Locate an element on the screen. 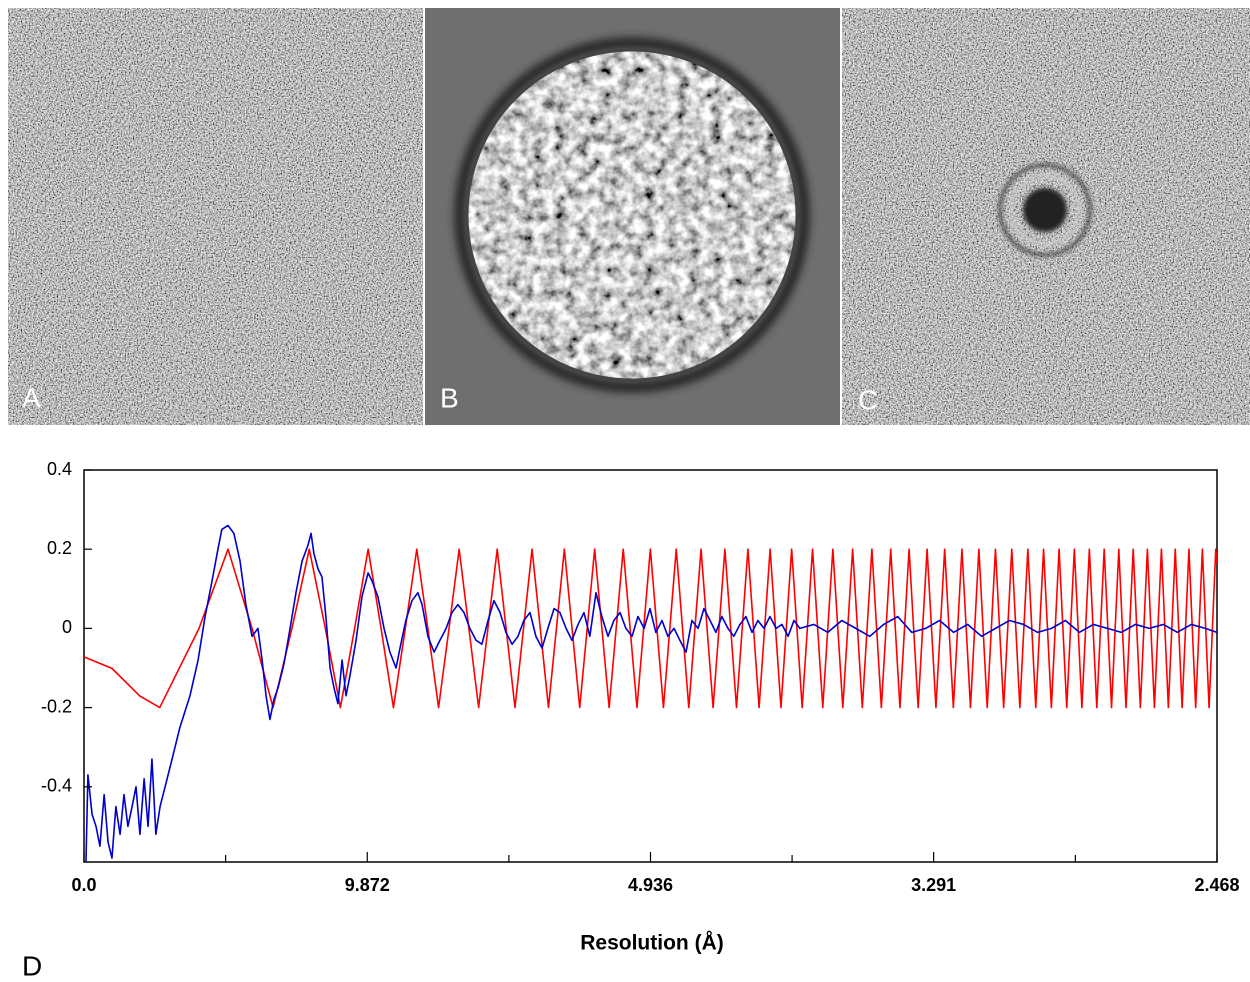  x-axis-label: Resolution (Å) is located at coordinates (651, 943).